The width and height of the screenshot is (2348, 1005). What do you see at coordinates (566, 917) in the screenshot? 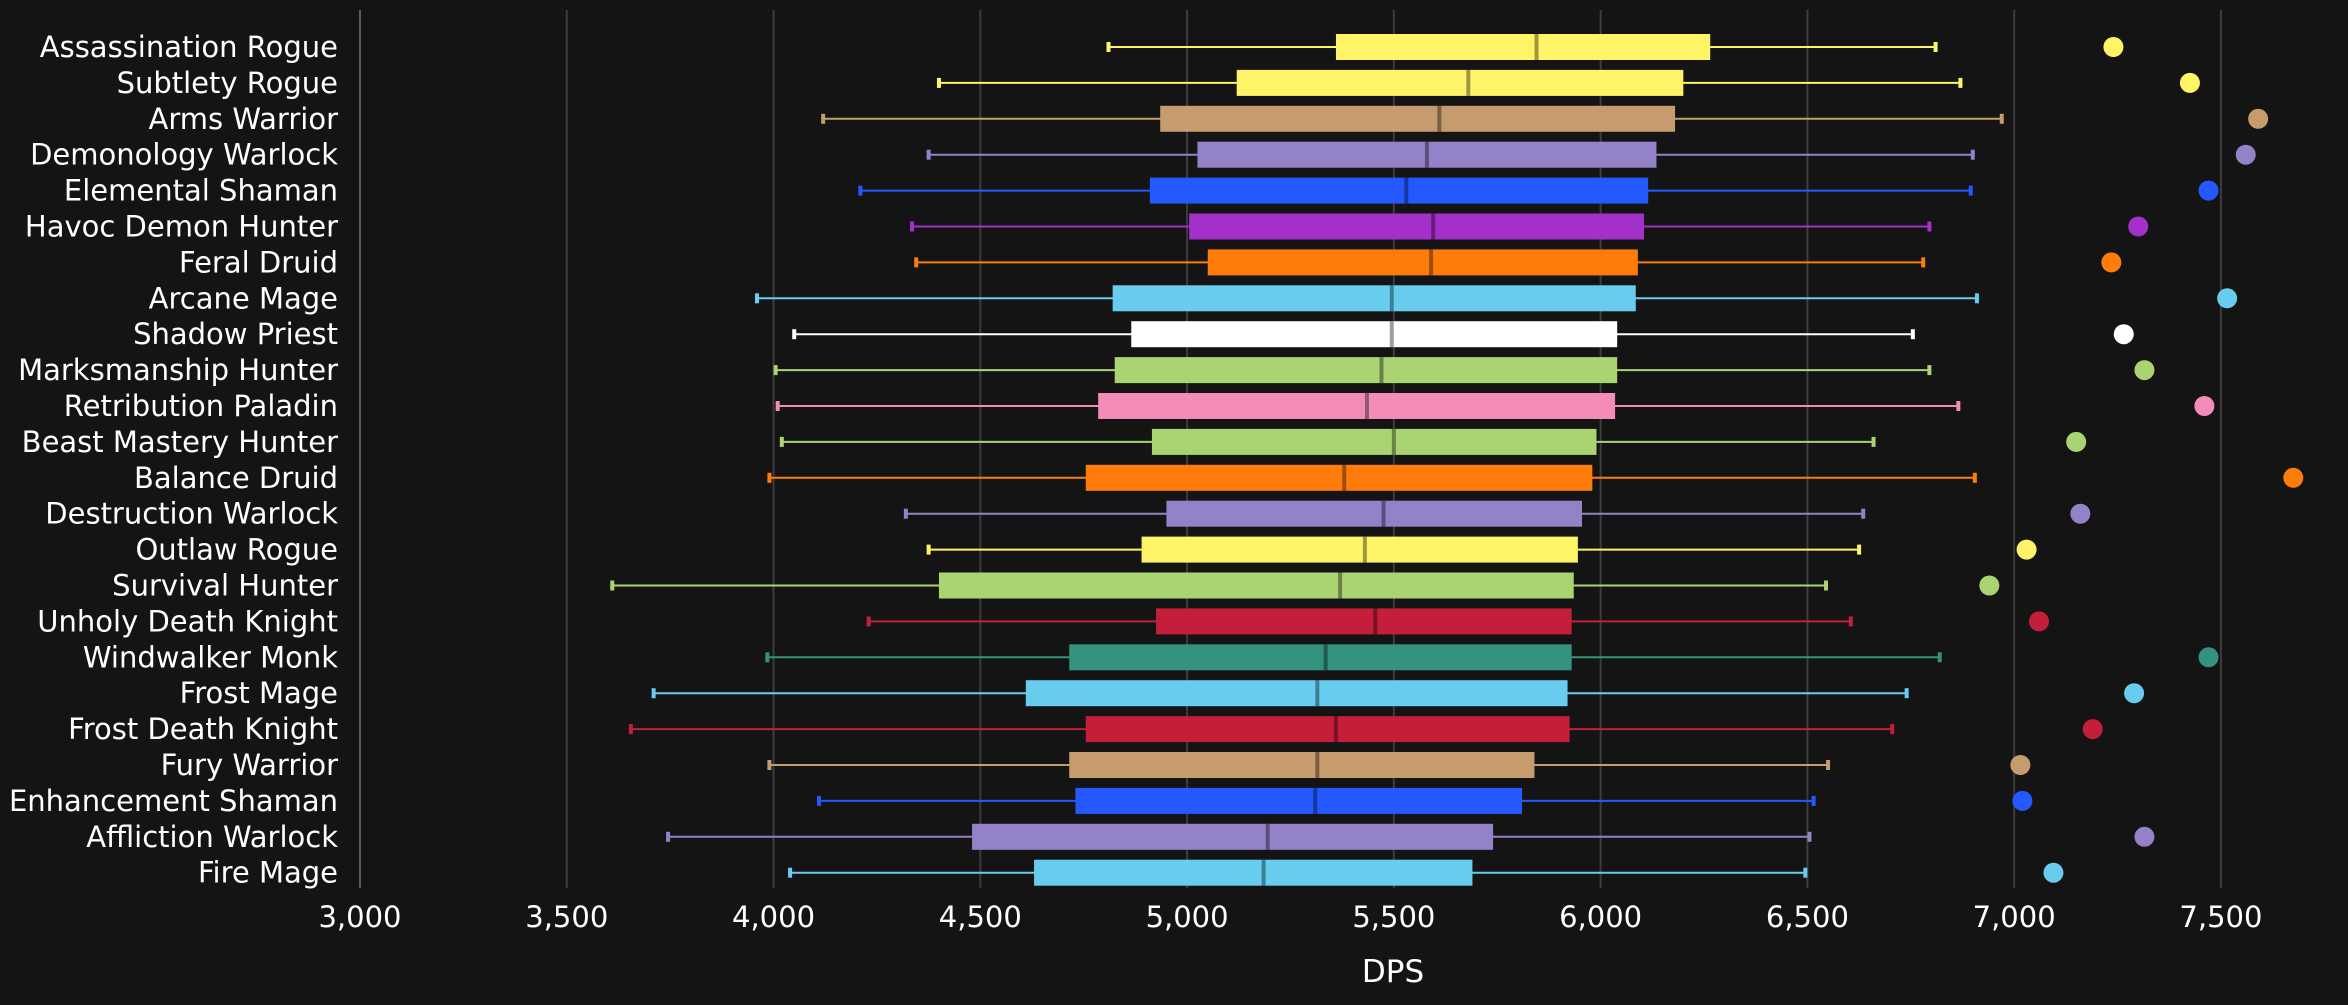
I see `x-tick-label: 3,500` at bounding box center [566, 917].